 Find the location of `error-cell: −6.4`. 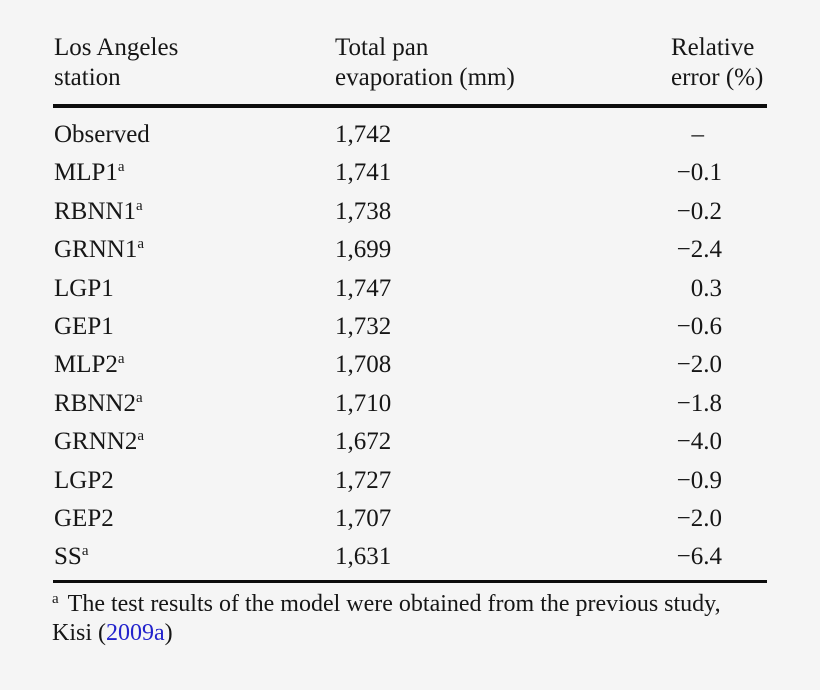

error-cell: −6.4 is located at coordinates (699, 557).